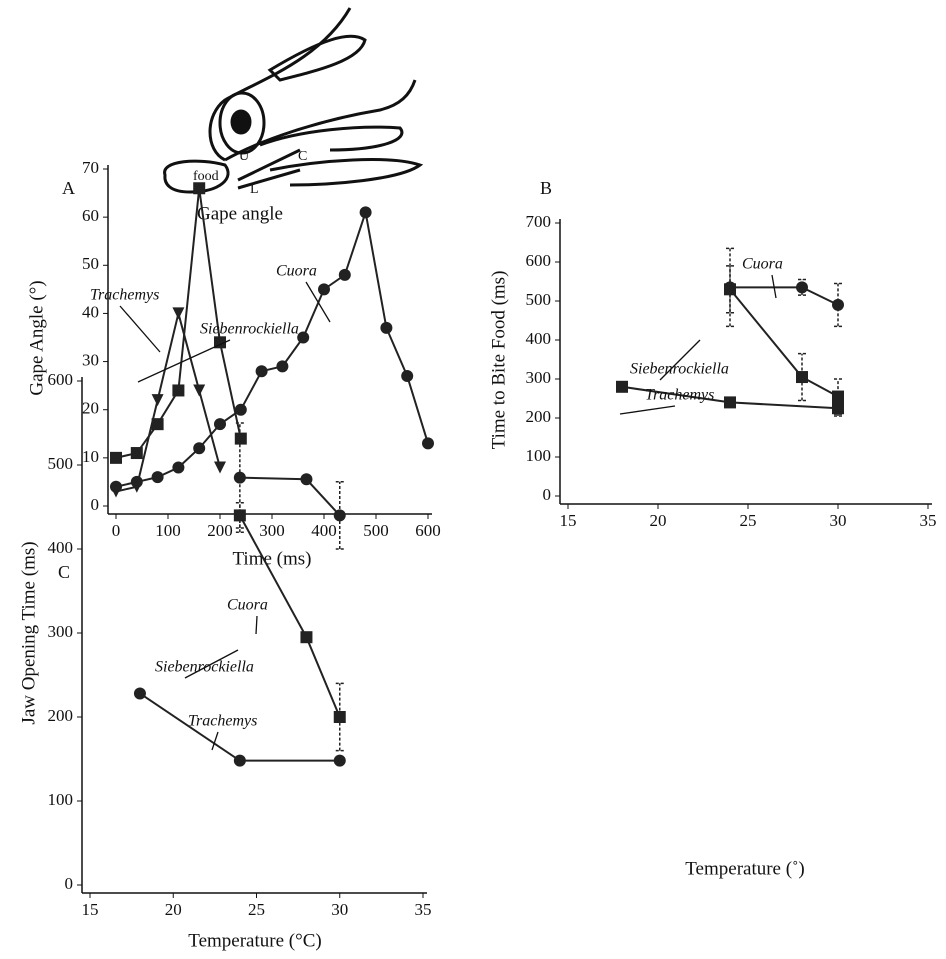 The image size is (946, 959). What do you see at coordinates (539, 260) in the screenshot?
I see `y-tick-label: 600` at bounding box center [539, 260].